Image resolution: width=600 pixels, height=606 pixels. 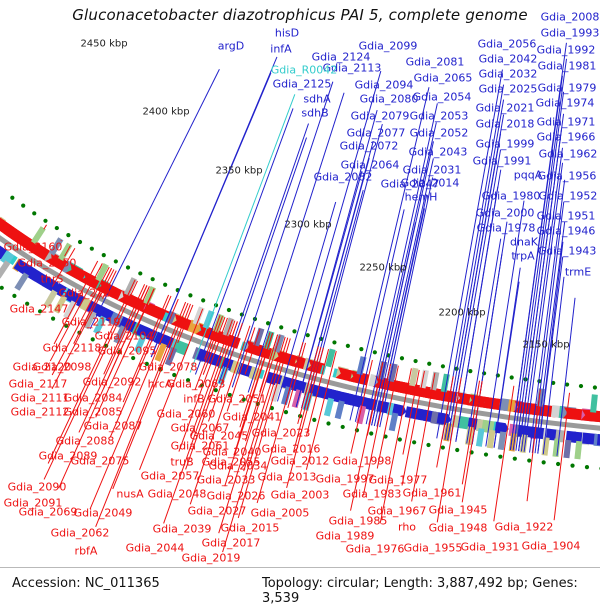 What do you see at coordinates (376, 133) in the screenshot?
I see `gene-label: Gdia_2077` at bounding box center [376, 133].